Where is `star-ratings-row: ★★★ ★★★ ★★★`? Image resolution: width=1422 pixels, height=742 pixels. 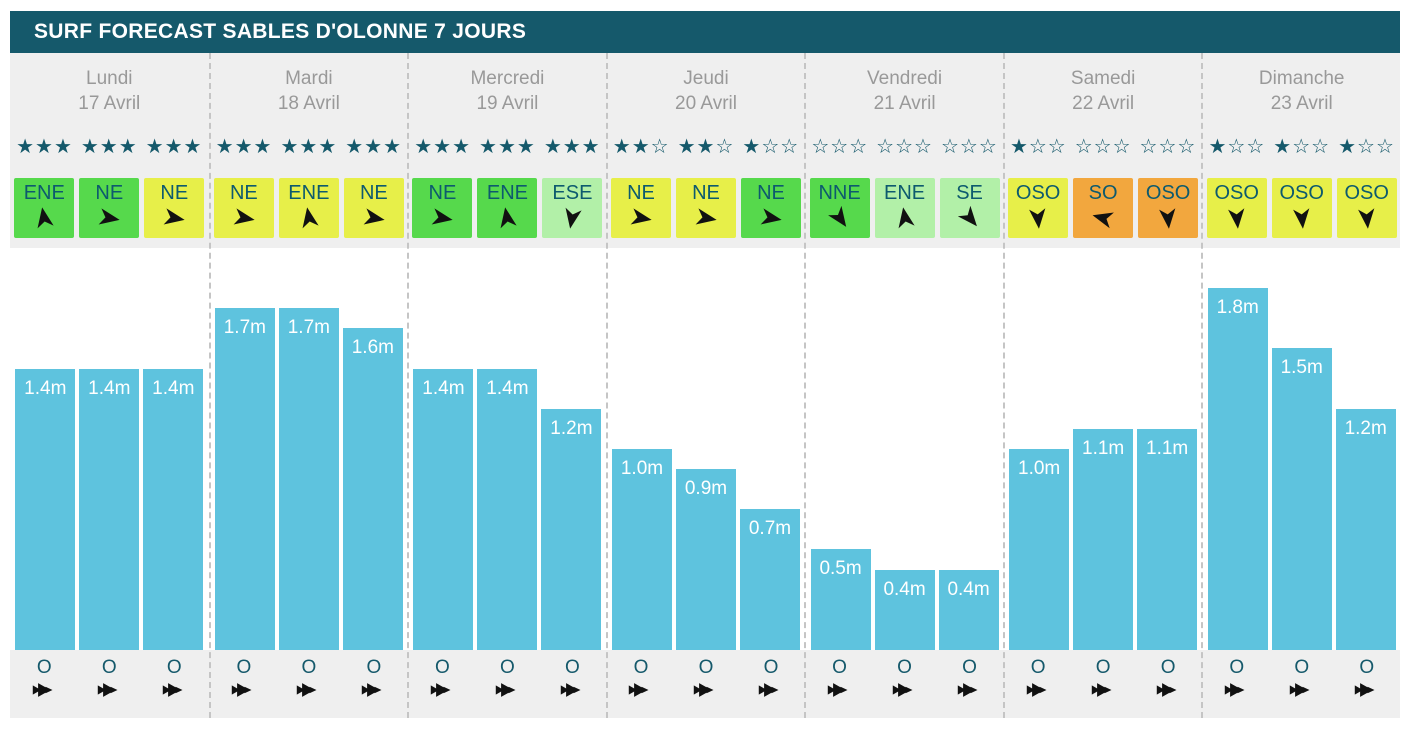 star-ratings-row: ★★★ ★★★ ★★★ is located at coordinates (507, 146).